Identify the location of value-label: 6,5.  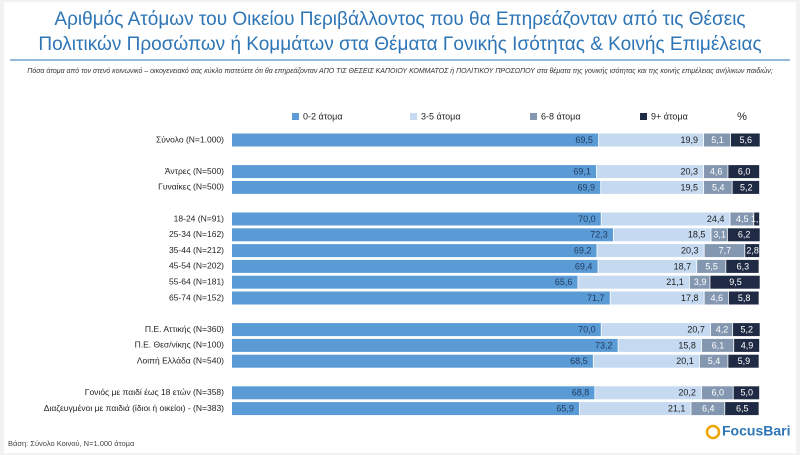
(742, 408).